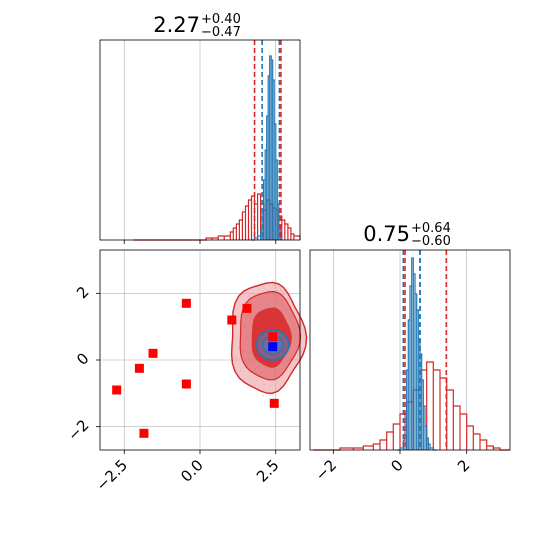 The image size is (550, 550). What do you see at coordinates (200, 242) in the screenshot?
I see `x-ticks` at bounding box center [200, 242].